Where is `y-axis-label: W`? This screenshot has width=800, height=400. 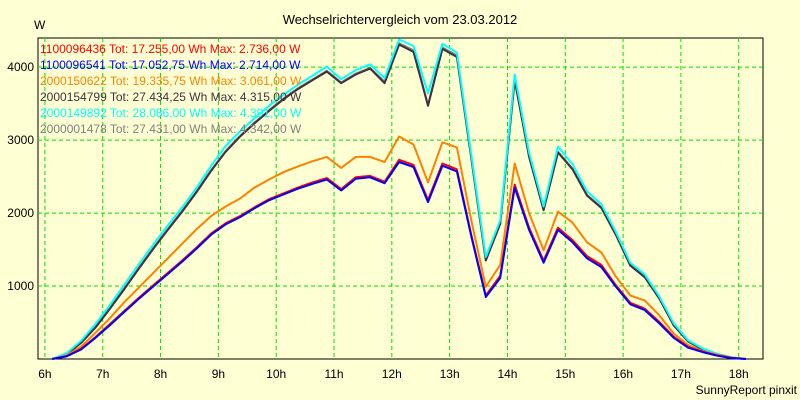 y-axis-label: W is located at coordinates (40, 25).